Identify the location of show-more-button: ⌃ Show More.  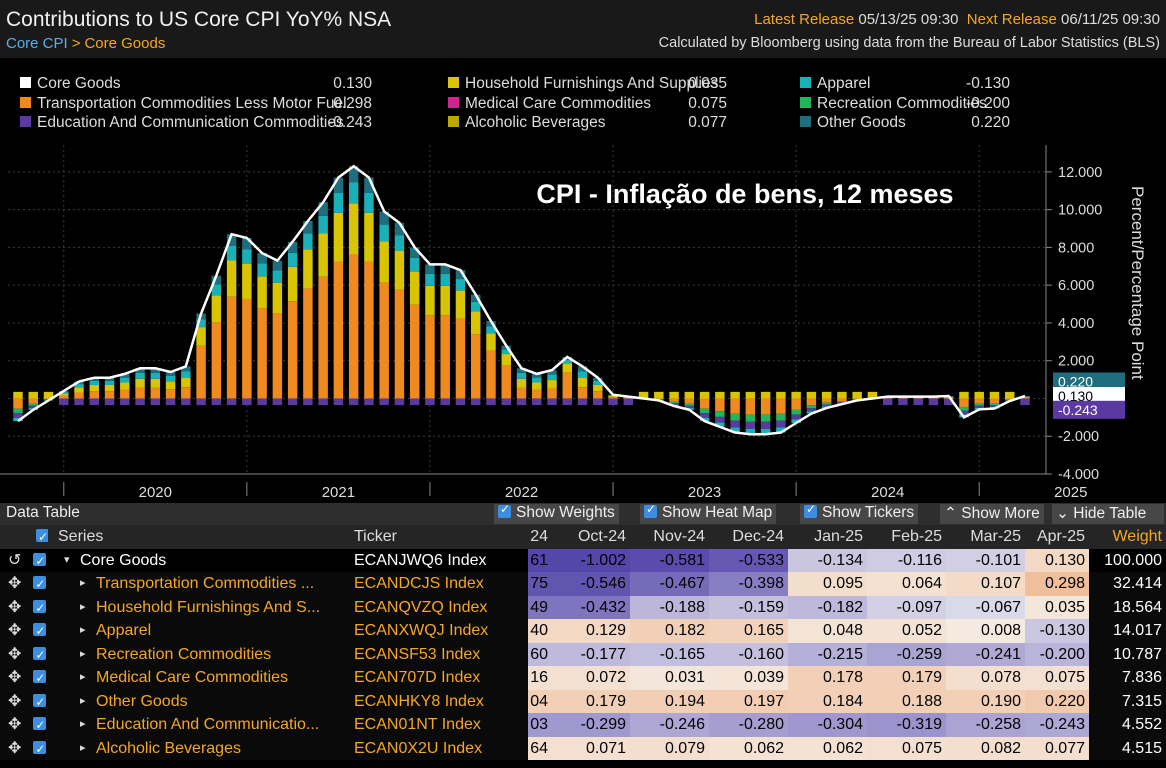
(992, 514).